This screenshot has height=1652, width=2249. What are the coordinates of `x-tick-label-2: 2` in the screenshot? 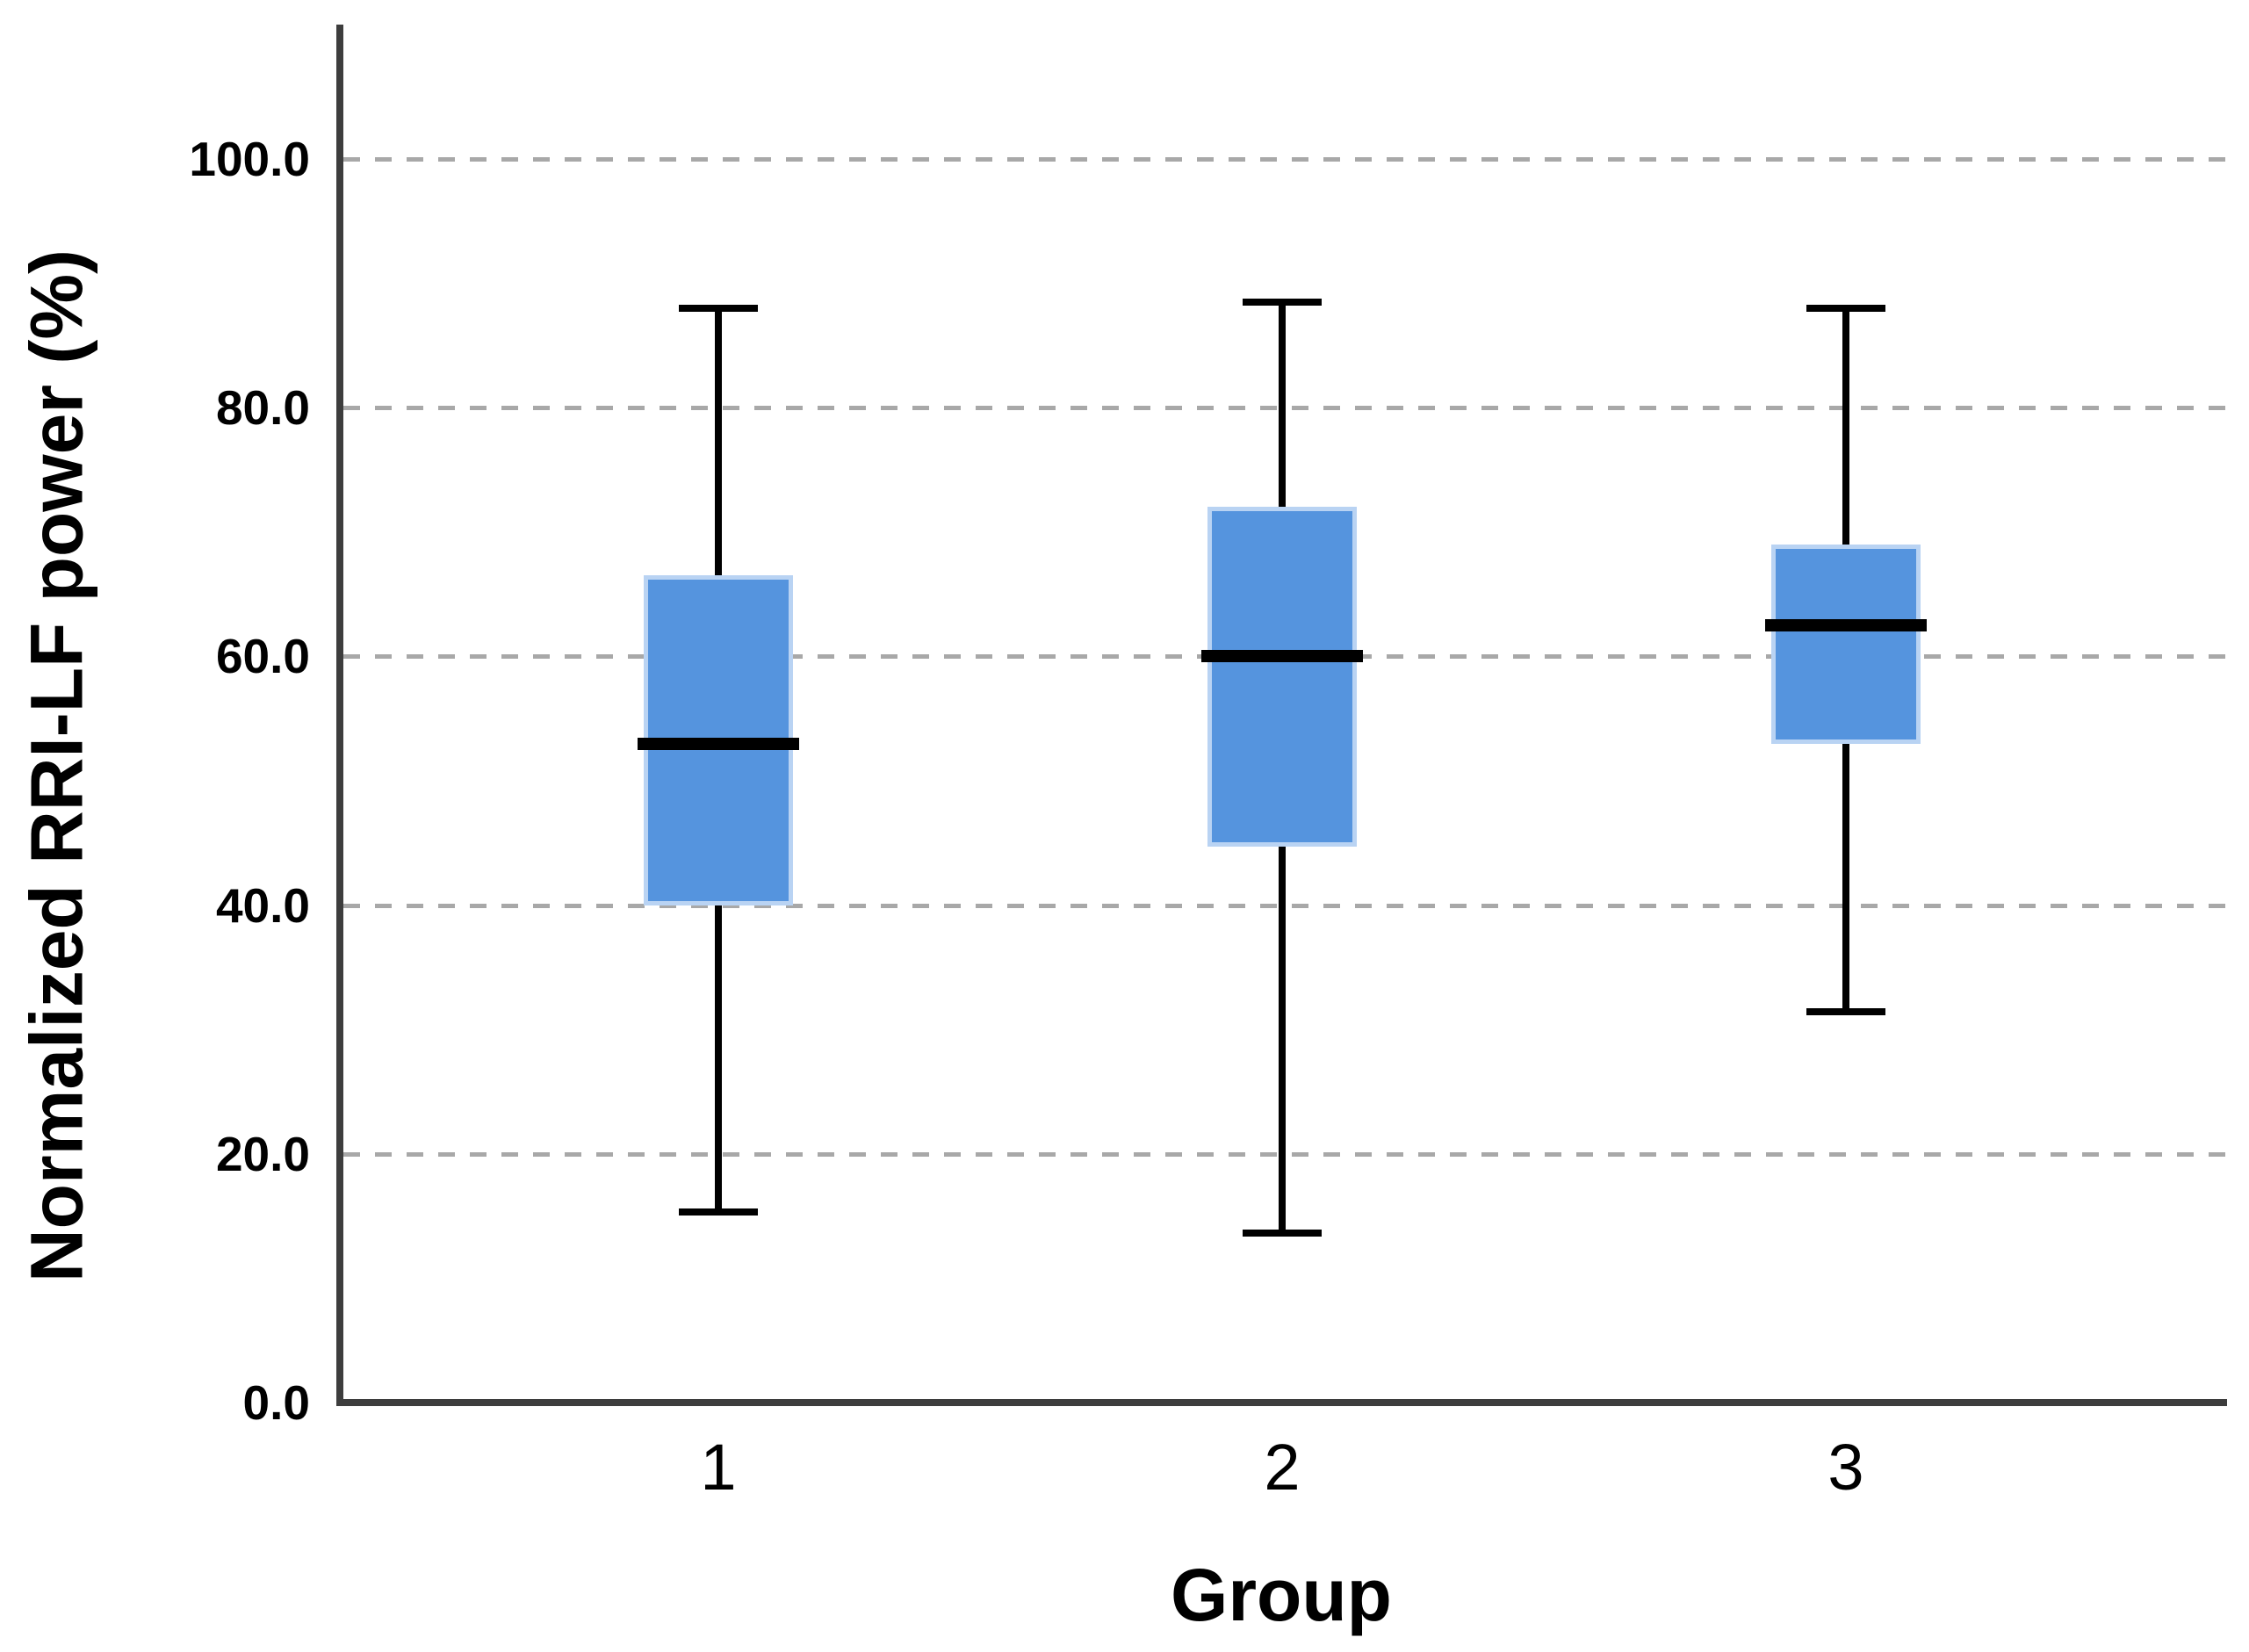 It's located at (1282, 1467).